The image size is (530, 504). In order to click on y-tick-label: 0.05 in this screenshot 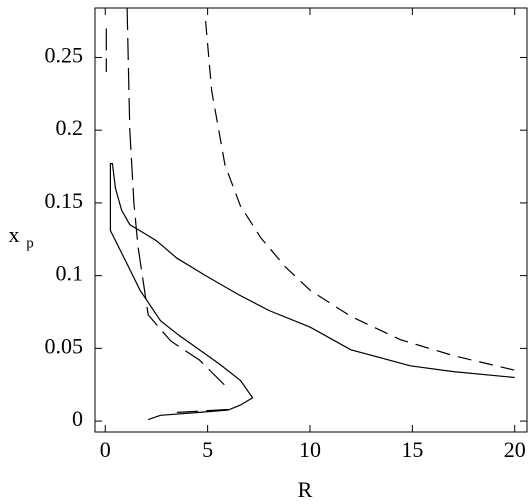, I will do `click(64, 345)`.